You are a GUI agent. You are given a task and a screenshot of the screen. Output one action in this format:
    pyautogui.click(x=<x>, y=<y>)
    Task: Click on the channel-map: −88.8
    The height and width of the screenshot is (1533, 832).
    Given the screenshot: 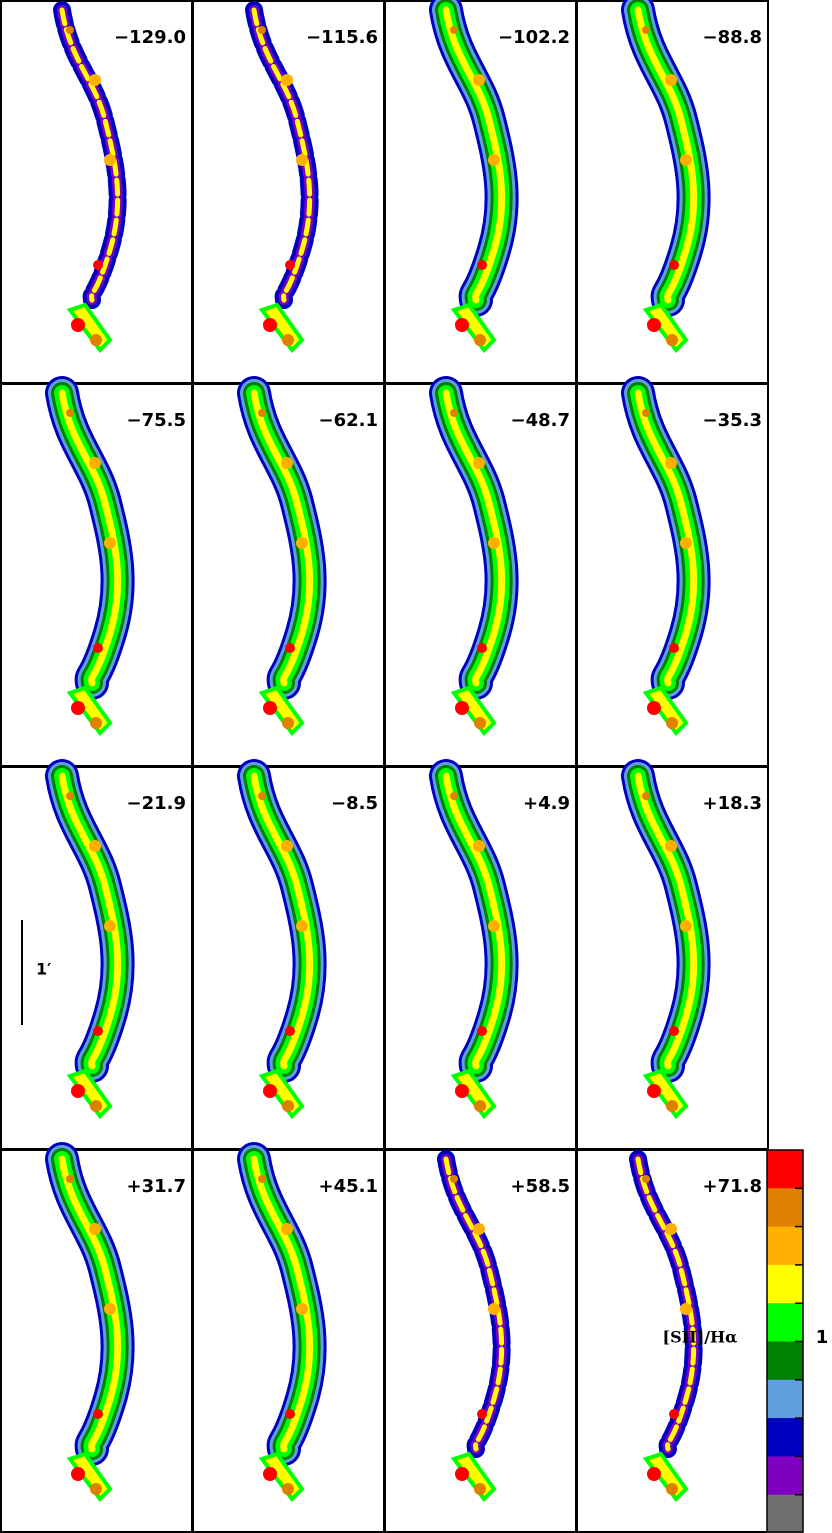 What is the action you would take?
    pyautogui.click(x=672, y=192)
    